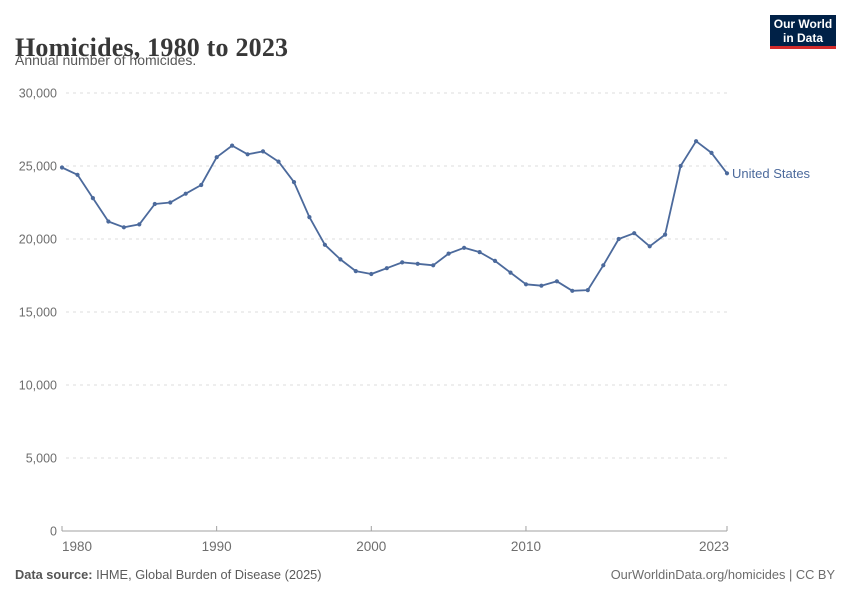 This screenshot has width=850, height=600. Describe the element at coordinates (217, 546) in the screenshot. I see `x-tick-label: 1990` at that location.